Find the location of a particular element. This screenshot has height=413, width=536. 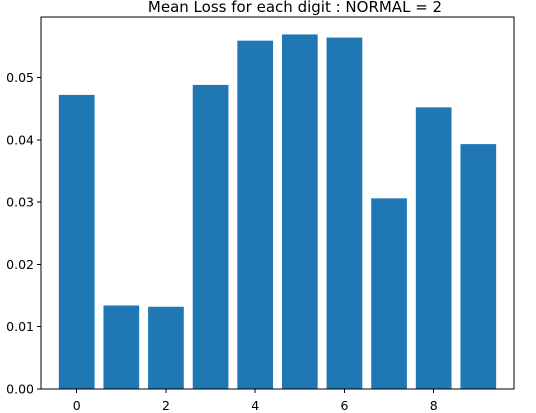

y-tick-label: 0.00 is located at coordinates (20, 389).